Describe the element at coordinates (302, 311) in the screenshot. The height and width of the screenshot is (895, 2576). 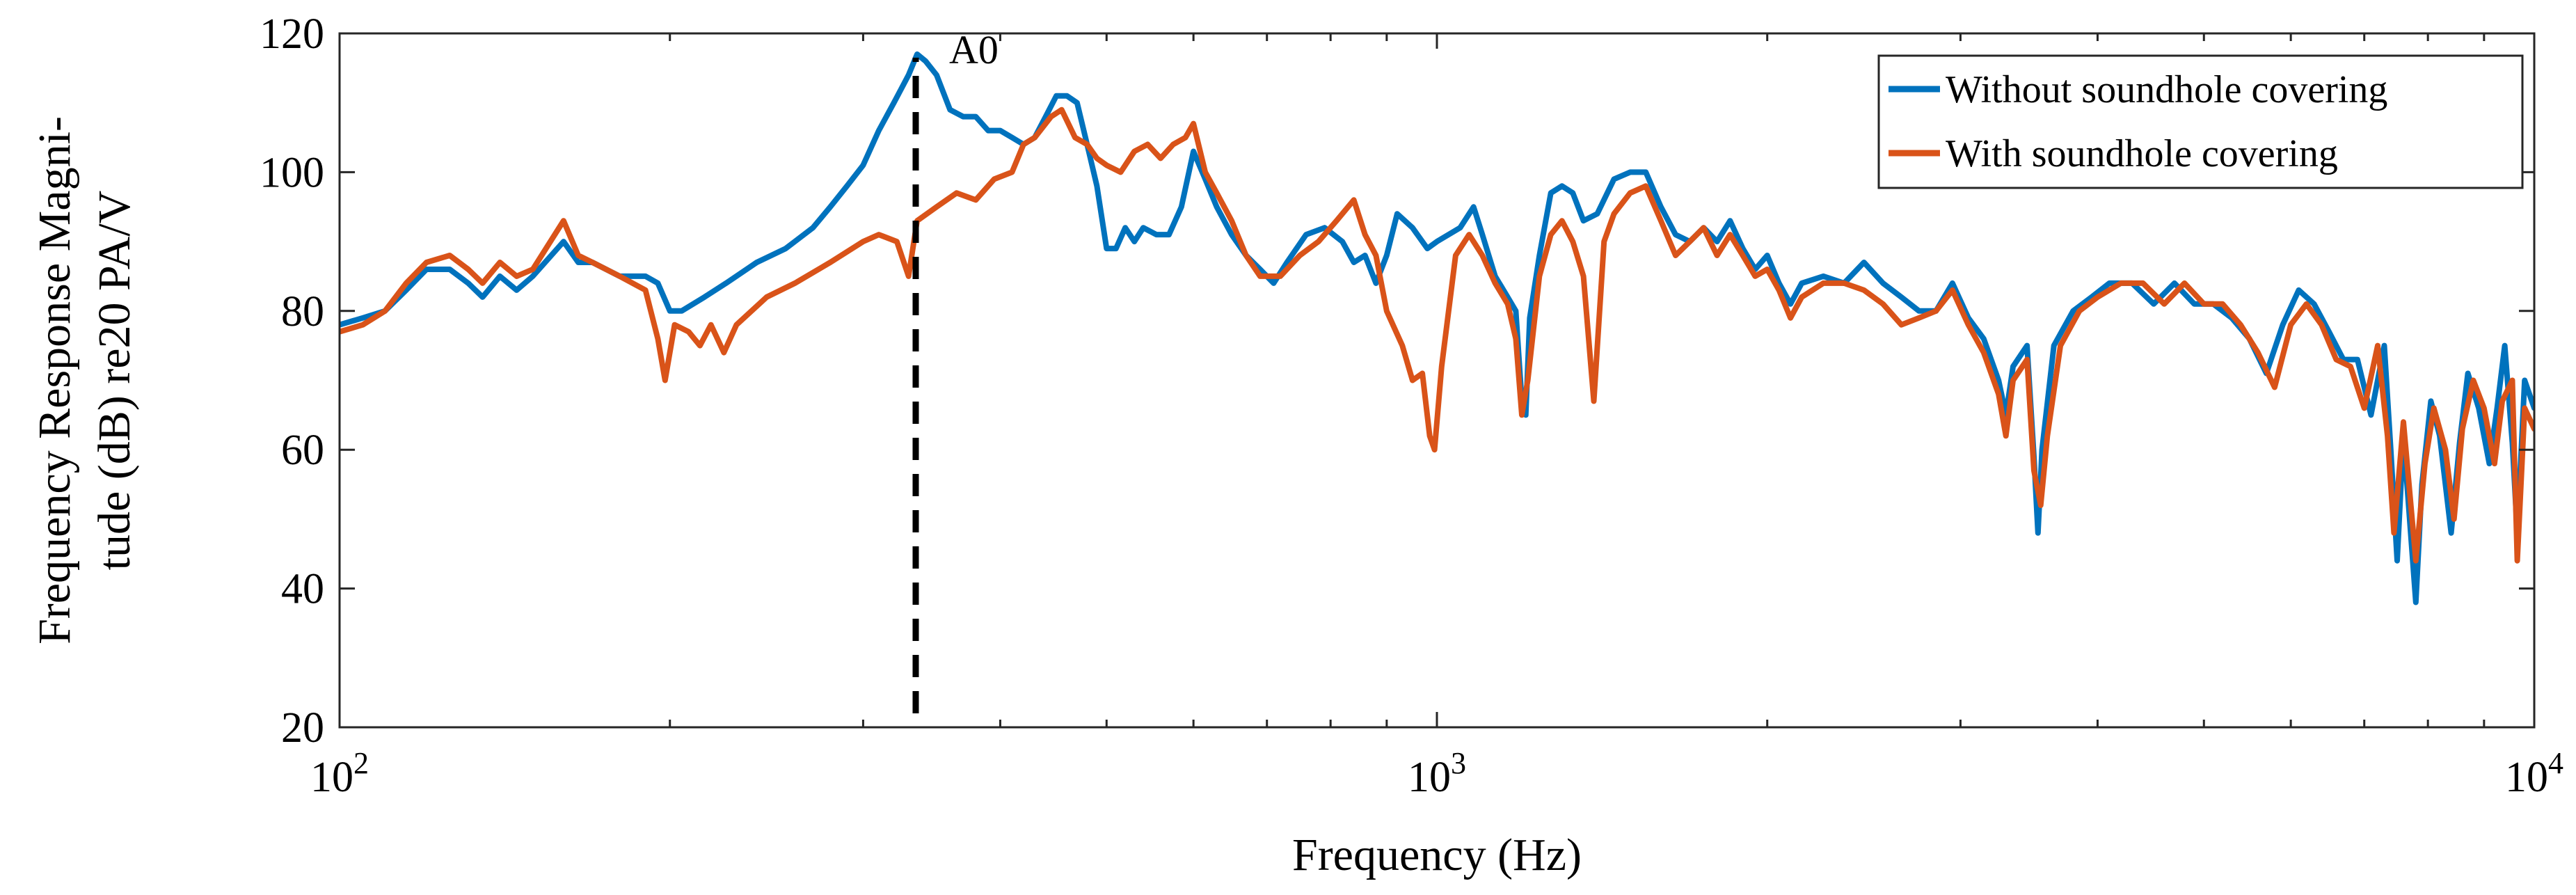
I see `y-tick-label: 80` at that location.